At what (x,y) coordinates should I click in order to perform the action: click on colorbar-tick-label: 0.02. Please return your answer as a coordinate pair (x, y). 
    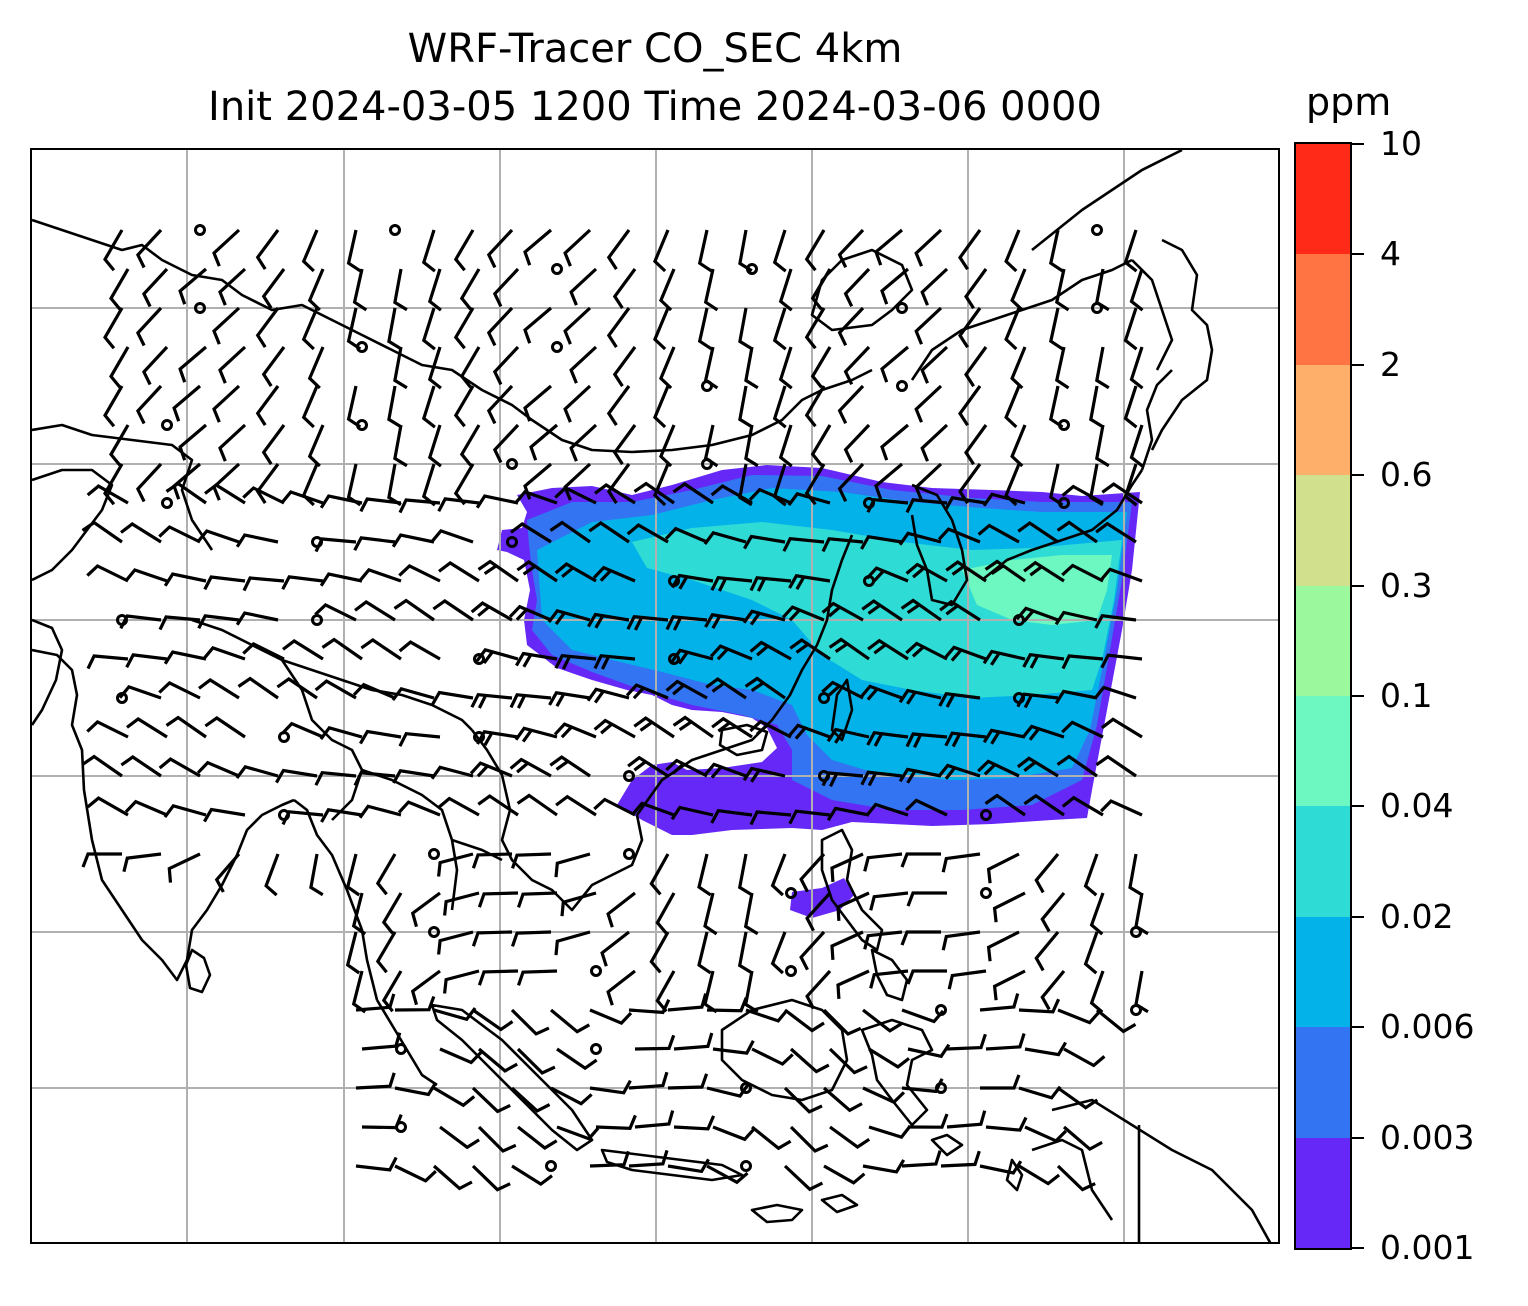
    Looking at the image, I should click on (1417, 916).